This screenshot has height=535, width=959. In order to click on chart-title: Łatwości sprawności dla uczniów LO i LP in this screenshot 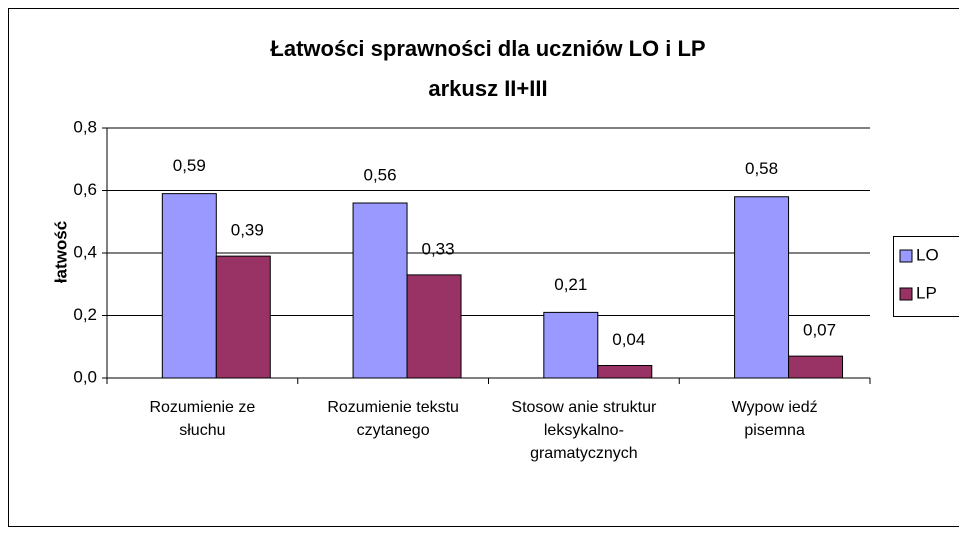, I will do `click(487, 48)`.